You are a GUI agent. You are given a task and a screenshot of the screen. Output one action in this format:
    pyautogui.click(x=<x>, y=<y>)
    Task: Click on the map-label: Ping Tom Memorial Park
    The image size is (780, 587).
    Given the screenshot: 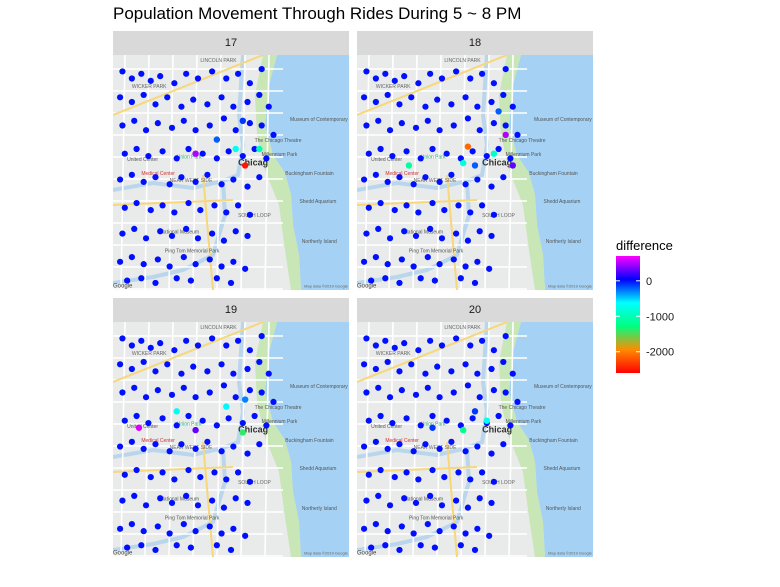 What is the action you would take?
    pyautogui.click(x=436, y=518)
    